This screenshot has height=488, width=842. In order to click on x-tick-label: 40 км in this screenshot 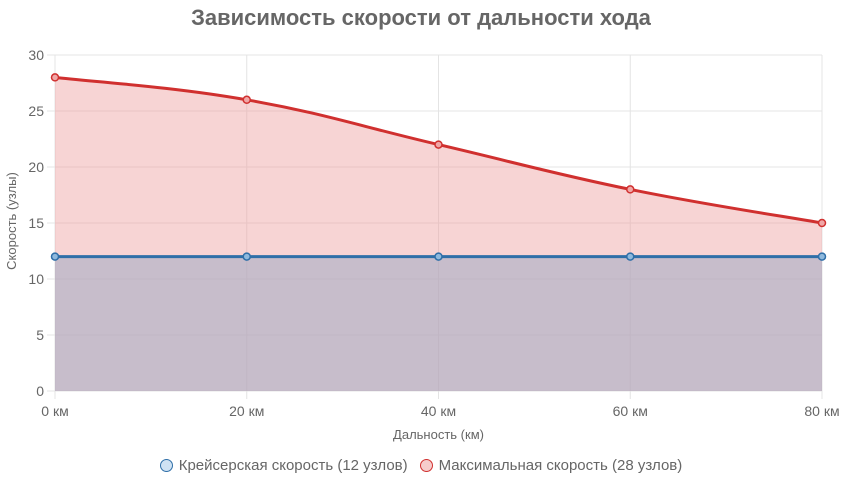, I will do `click(438, 411)`.